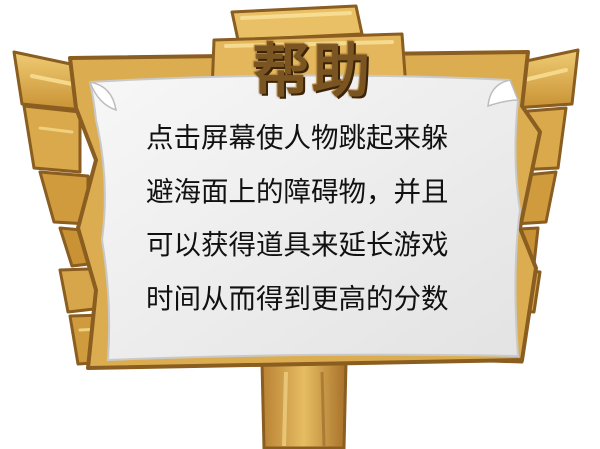 Image resolution: width=600 pixels, height=449 pixels. What do you see at coordinates (297, 298) in the screenshot?
I see `help-text-line: 时间从而得到更高的分数` at bounding box center [297, 298].